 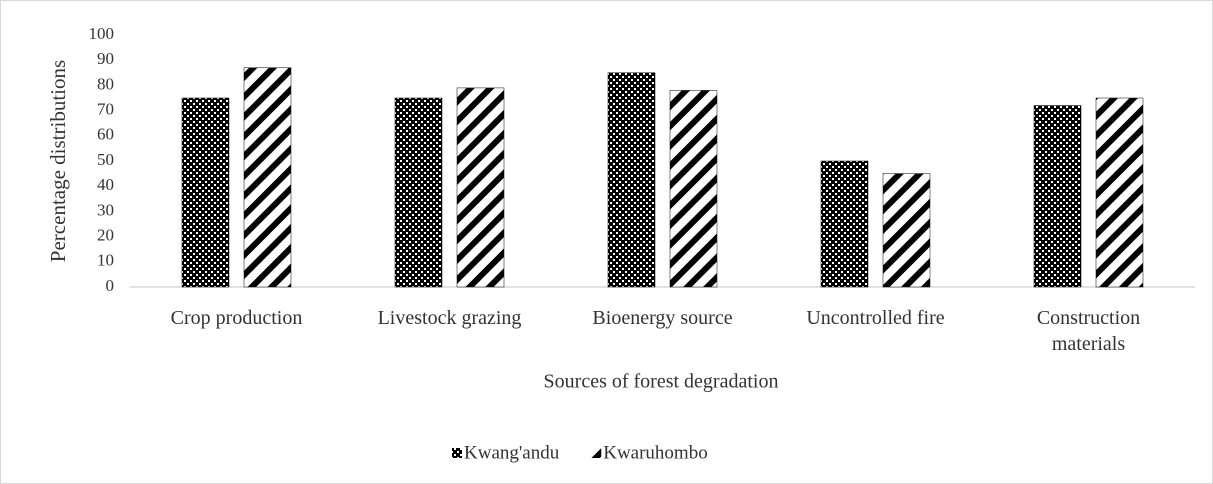 I want to click on y-tick-label: 60, so click(x=105, y=134).